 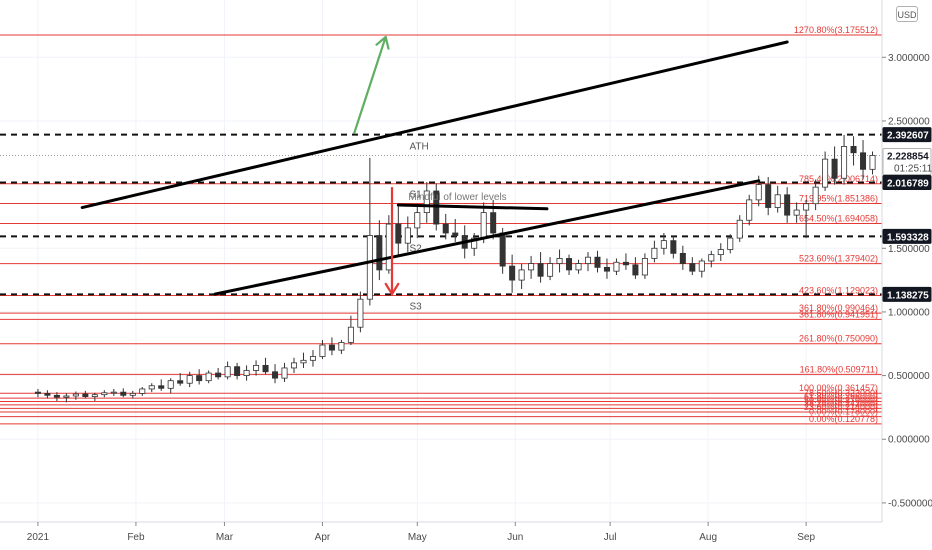 I want to click on bear-arrow-head, so click(x=392, y=289).